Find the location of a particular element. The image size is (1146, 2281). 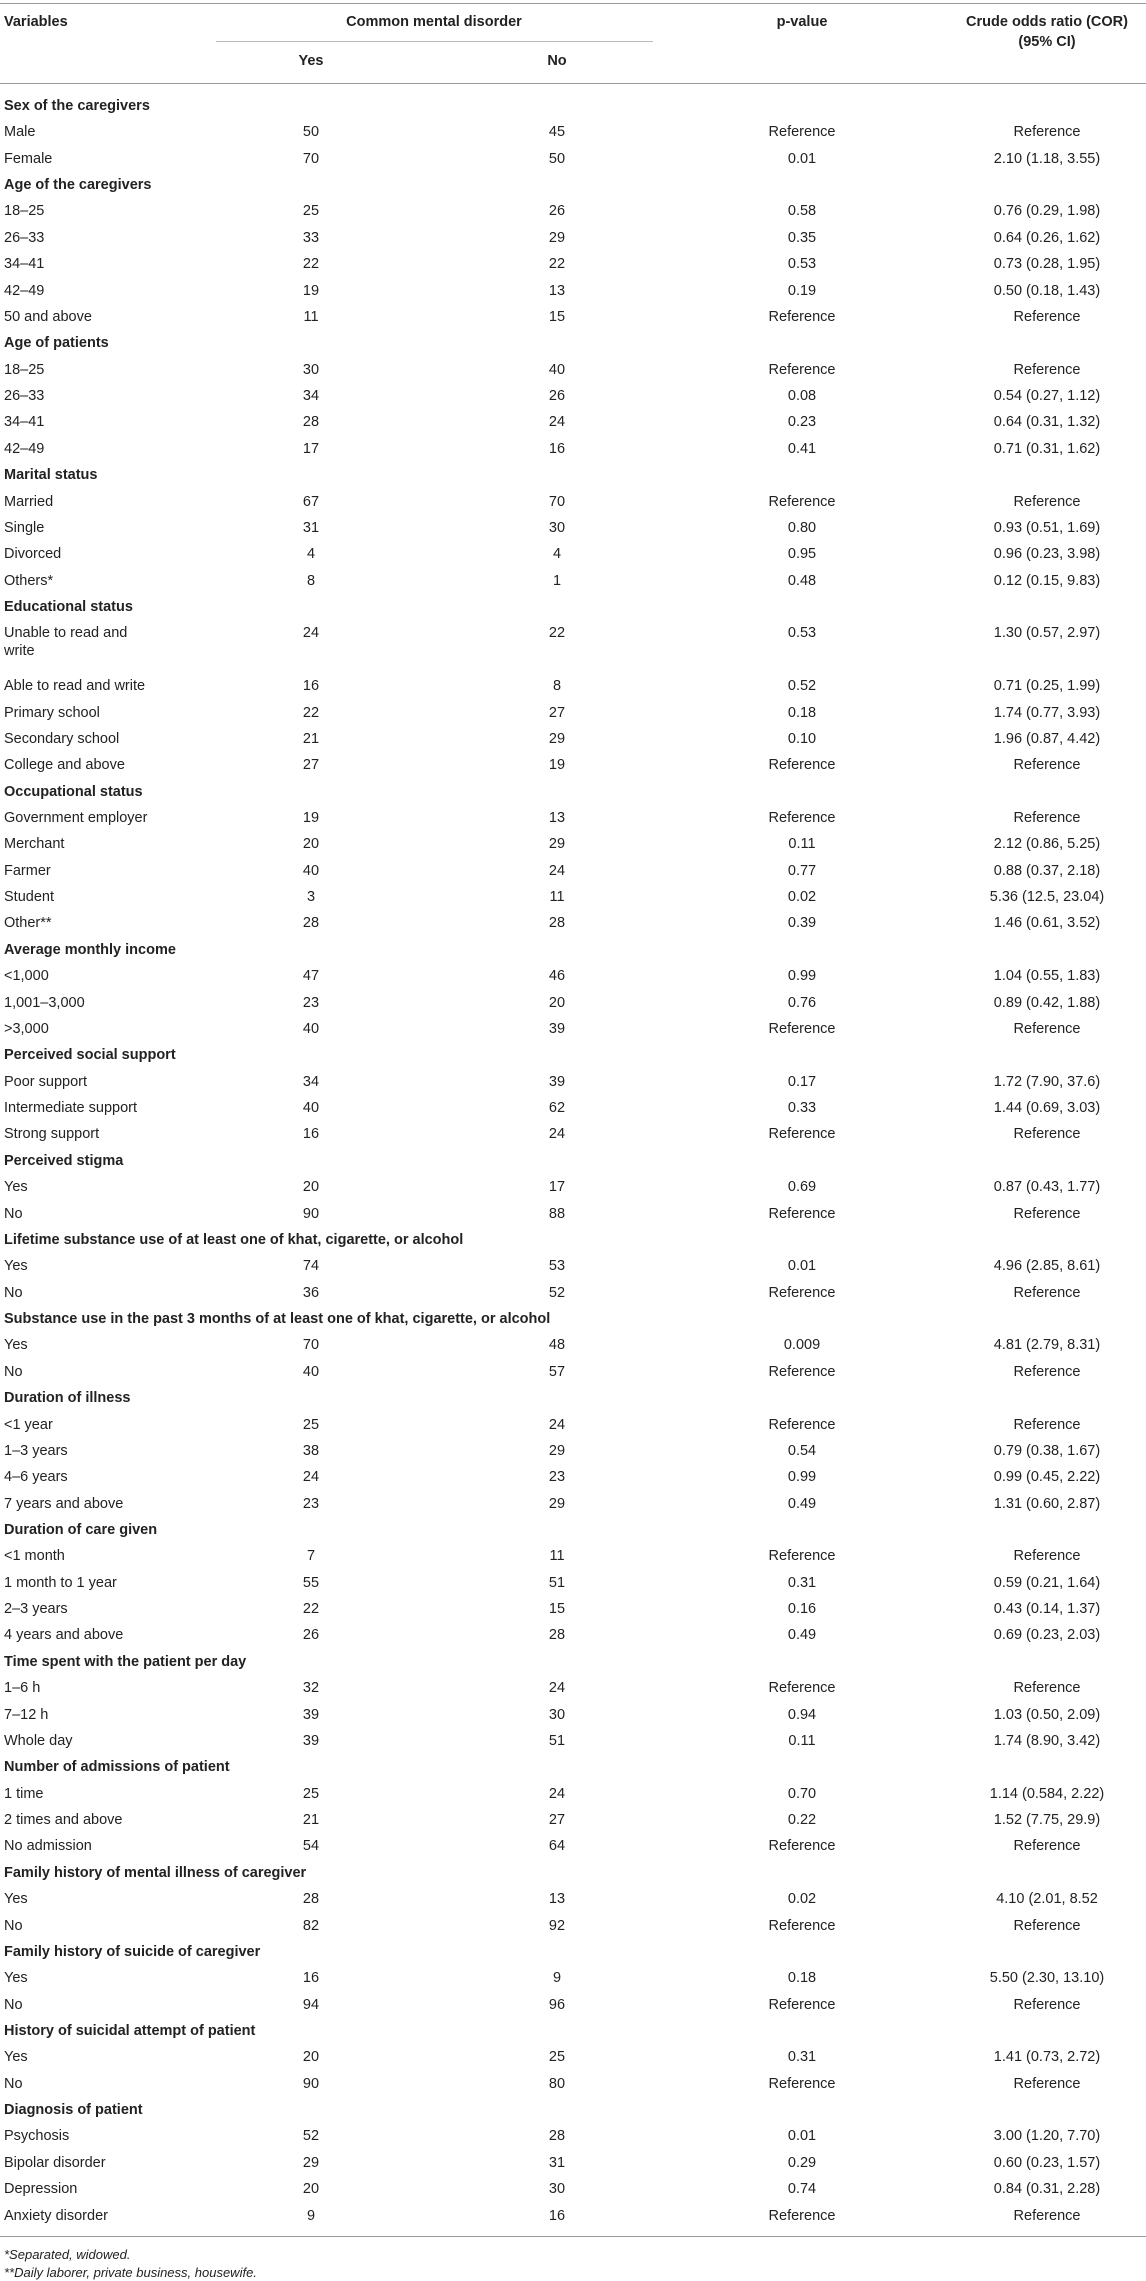

p-value: 0.94 is located at coordinates (802, 1714).